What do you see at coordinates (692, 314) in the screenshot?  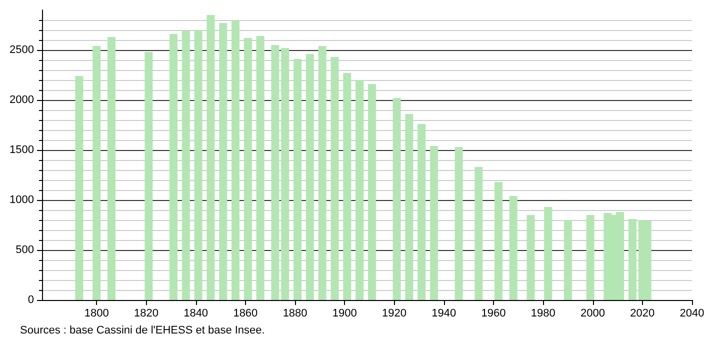 I see `x-tick-label: 2040` at bounding box center [692, 314].